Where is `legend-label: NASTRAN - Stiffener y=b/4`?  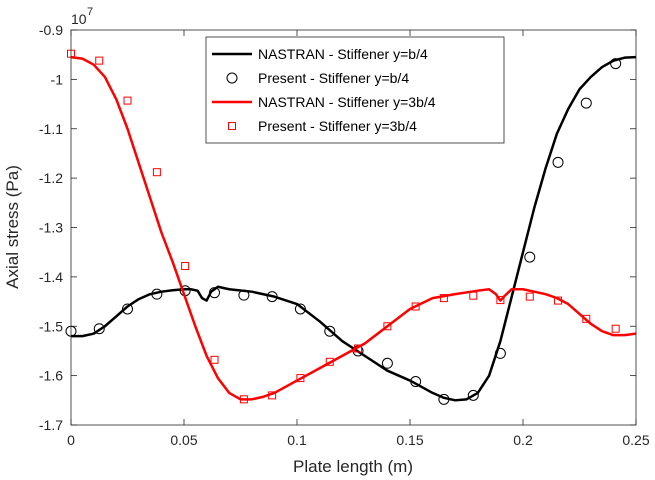
legend-label: NASTRAN - Stiffener y=b/4 is located at coordinates (343, 54).